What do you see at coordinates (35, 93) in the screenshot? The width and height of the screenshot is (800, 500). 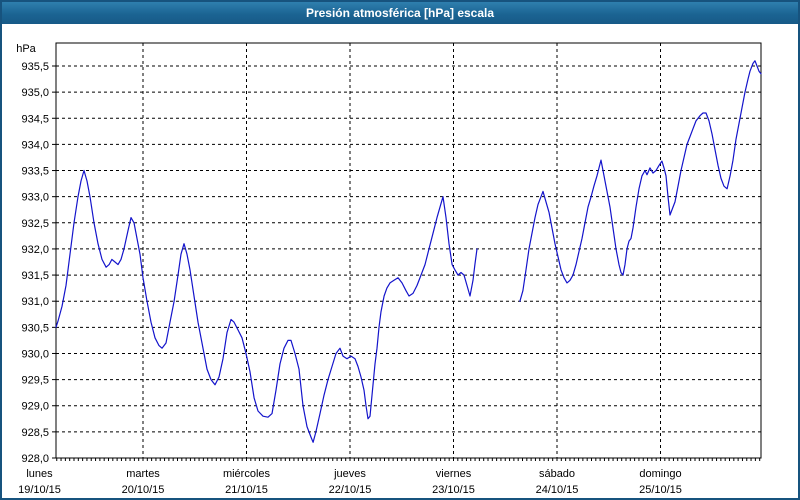 I see `y-tick-label: 935,0` at bounding box center [35, 93].